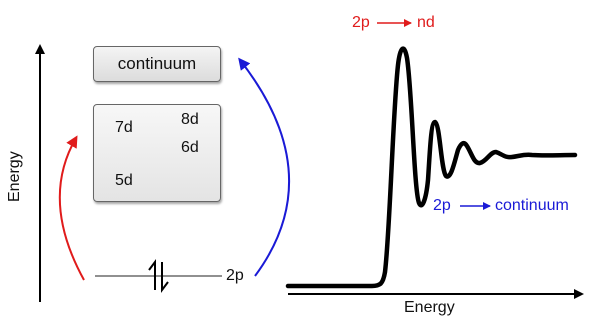  Describe the element at coordinates (157, 153) in the screenshot. I see `nd-levels-box` at that location.